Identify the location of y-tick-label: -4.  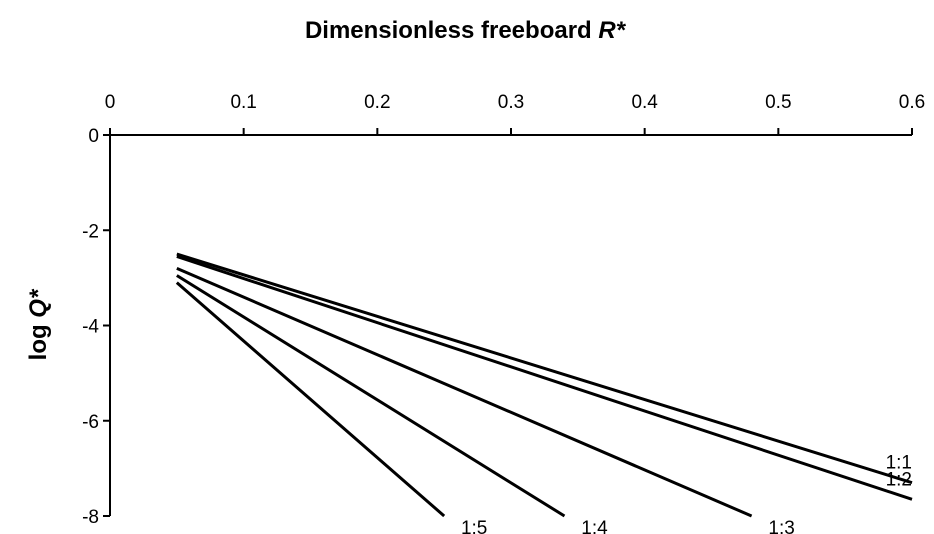
(90, 327).